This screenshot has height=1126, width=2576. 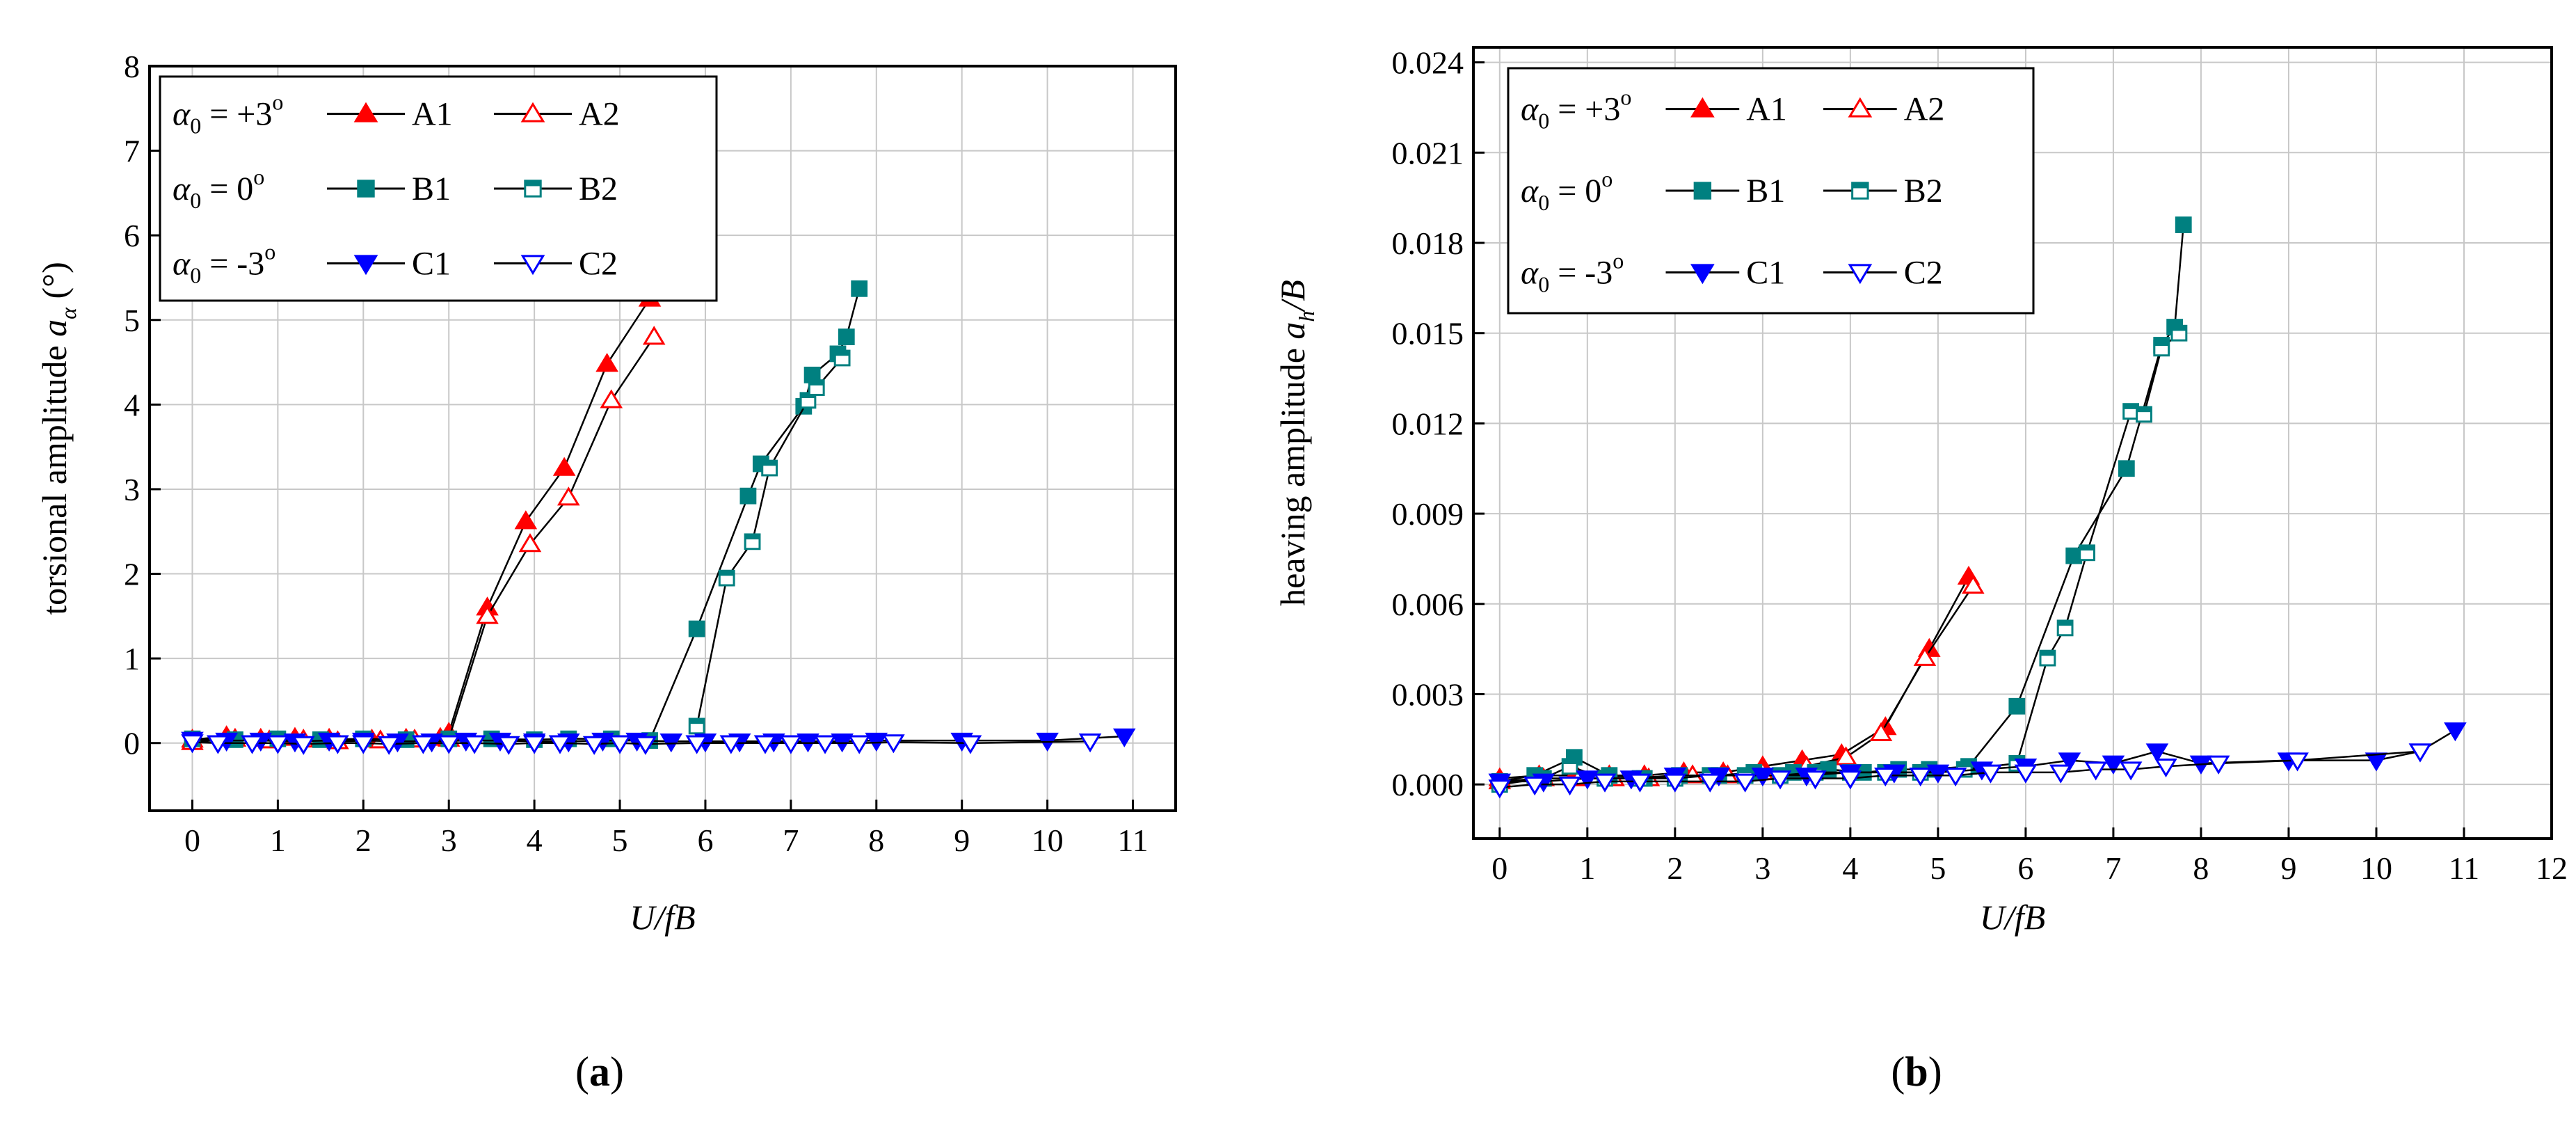 What do you see at coordinates (1428, 604) in the screenshot?
I see `y-tick-label-2: 0.006` at bounding box center [1428, 604].